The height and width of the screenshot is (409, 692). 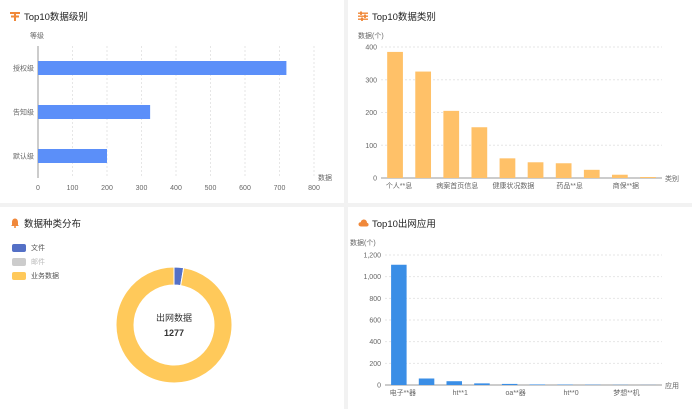 I want to click on y-axis-title: 等级, so click(x=37, y=35).